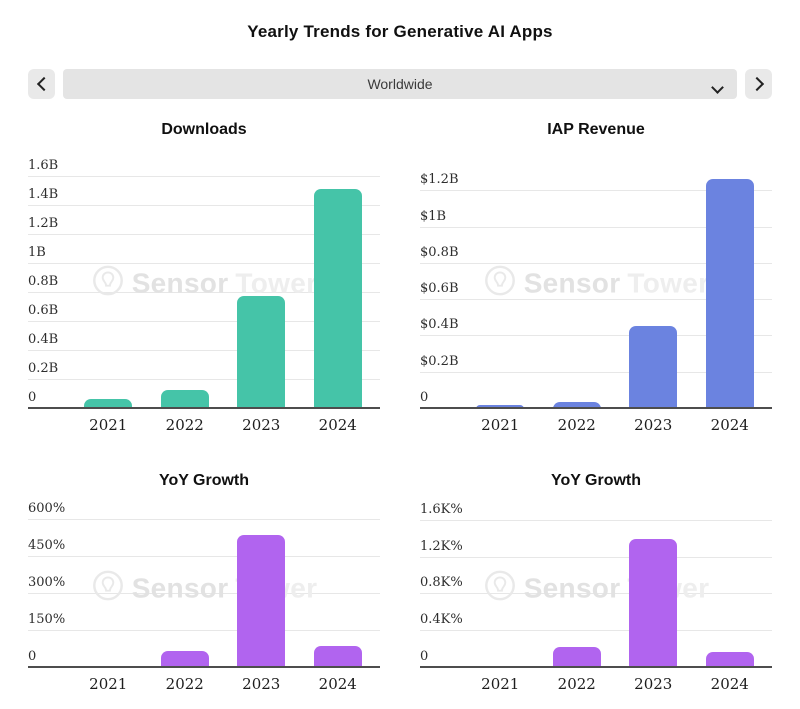  What do you see at coordinates (47, 546) in the screenshot?
I see `y-tick-label: 450%` at bounding box center [47, 546].